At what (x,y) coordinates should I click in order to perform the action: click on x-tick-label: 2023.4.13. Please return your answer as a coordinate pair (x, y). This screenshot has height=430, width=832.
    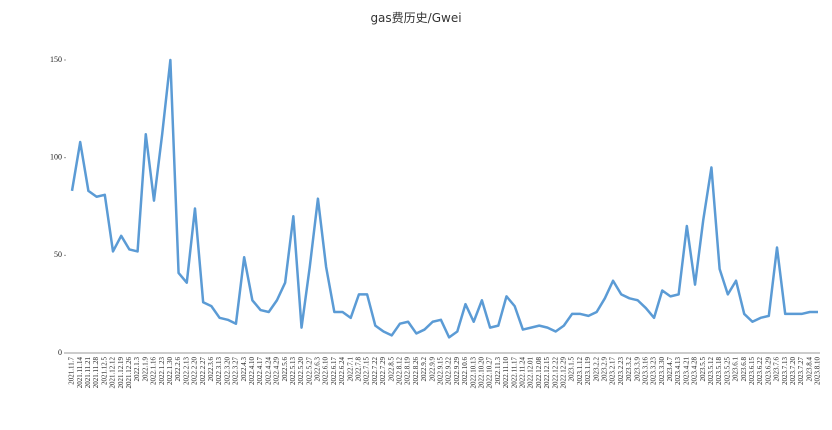
    Looking at the image, I should click on (678, 371).